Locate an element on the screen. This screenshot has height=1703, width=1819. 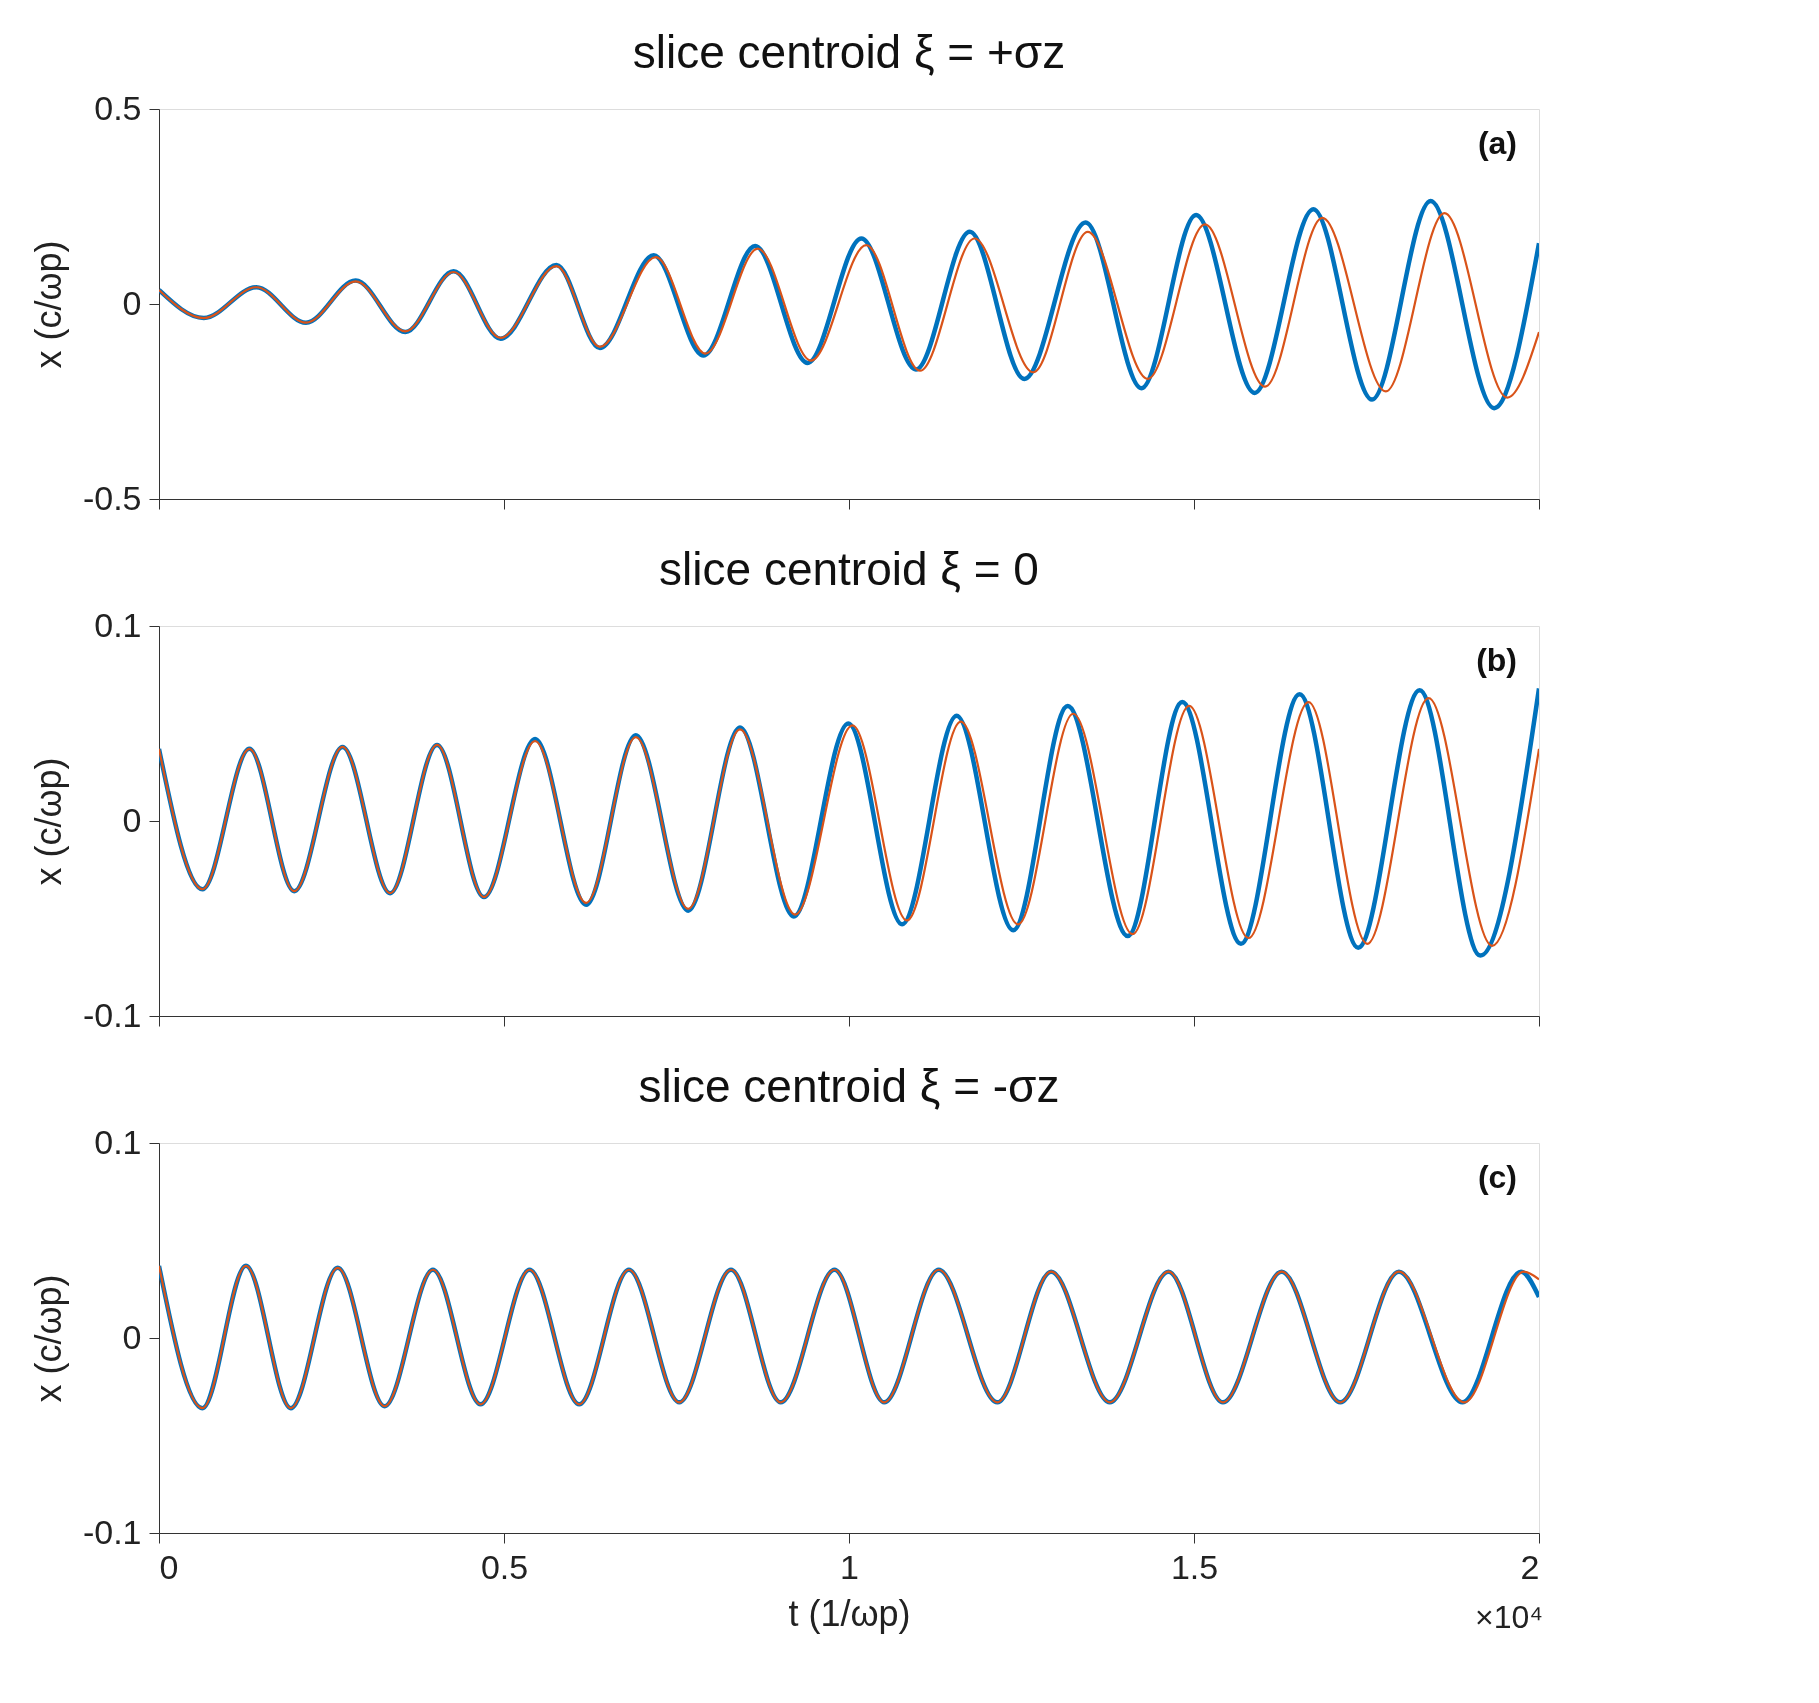
y-tick-label: -0.5 is located at coordinates (112, 497).